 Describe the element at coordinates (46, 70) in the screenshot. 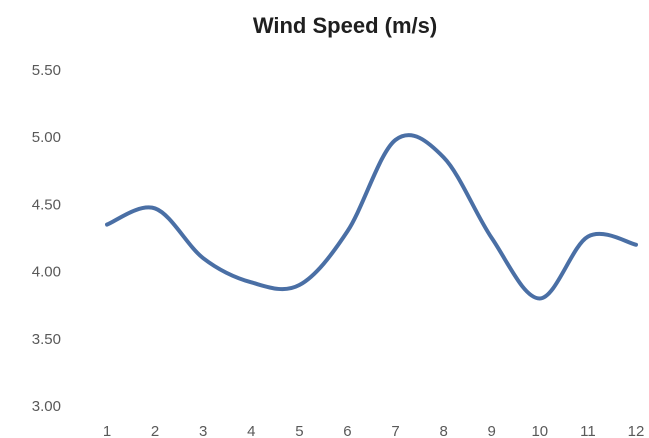

I see `y-tick-label: 5.50` at that location.